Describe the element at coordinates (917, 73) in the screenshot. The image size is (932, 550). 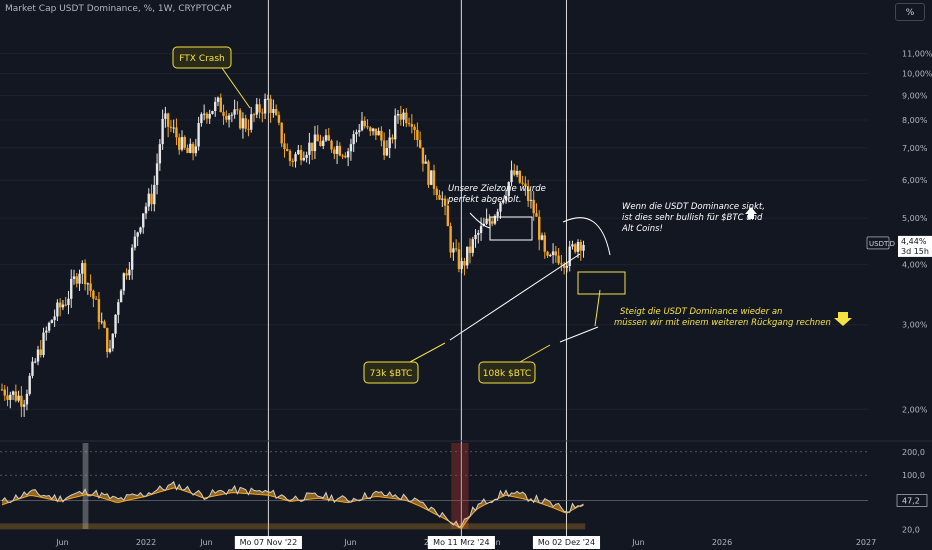
I see `y-tick-label: 10,00%` at that location.